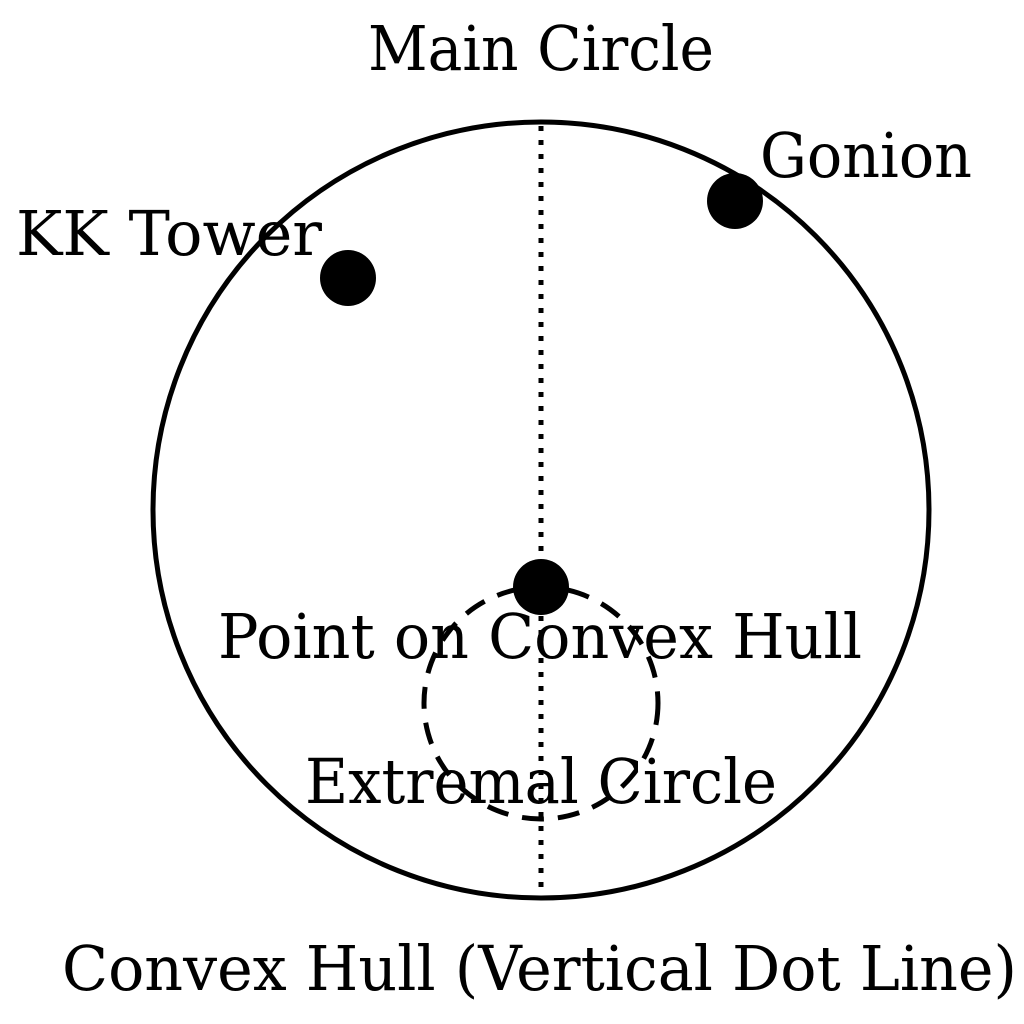 The width and height of the screenshot is (1024, 1024). I want to click on point-on-convex-hull, so click(541, 587).